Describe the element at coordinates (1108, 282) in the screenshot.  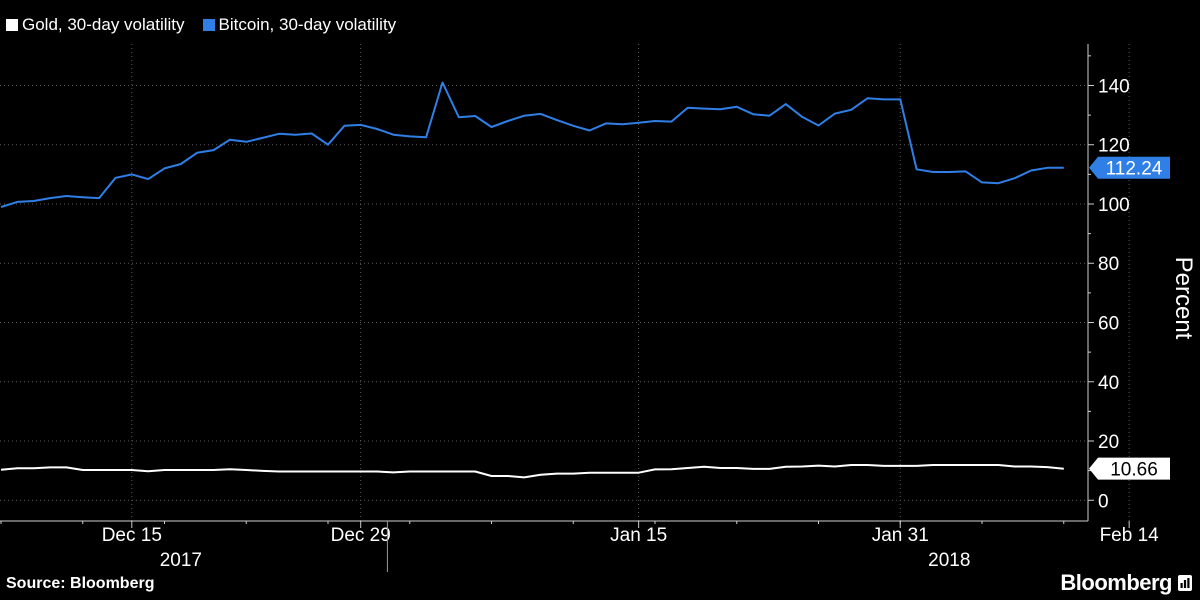
I see `y-axis: 0 20 40 60 80 100 120 140` at that location.